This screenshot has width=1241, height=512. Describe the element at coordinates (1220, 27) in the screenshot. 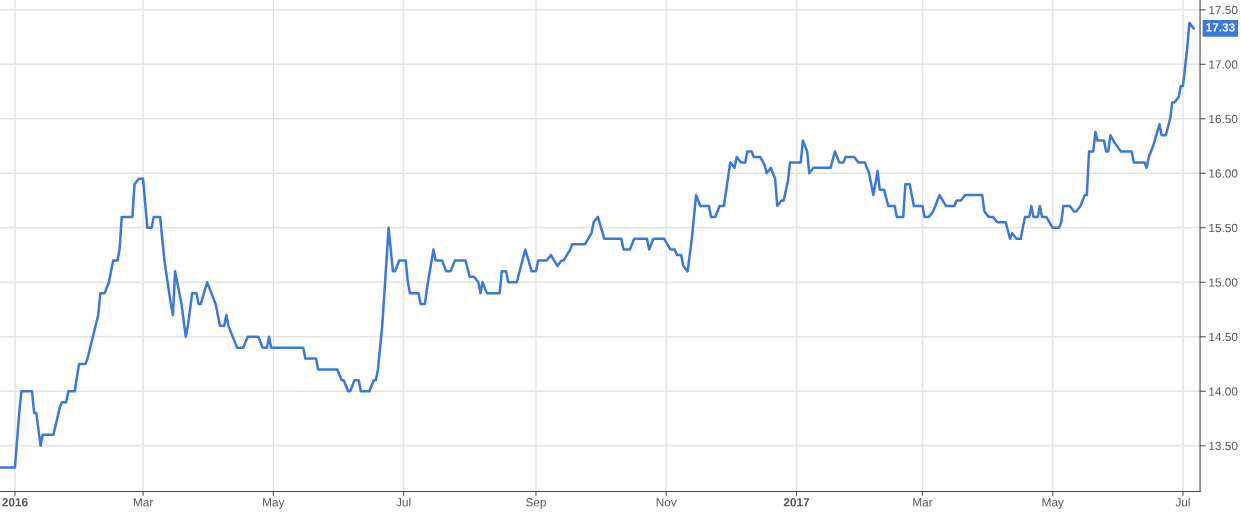

I see `data-label: 17.33` at that location.